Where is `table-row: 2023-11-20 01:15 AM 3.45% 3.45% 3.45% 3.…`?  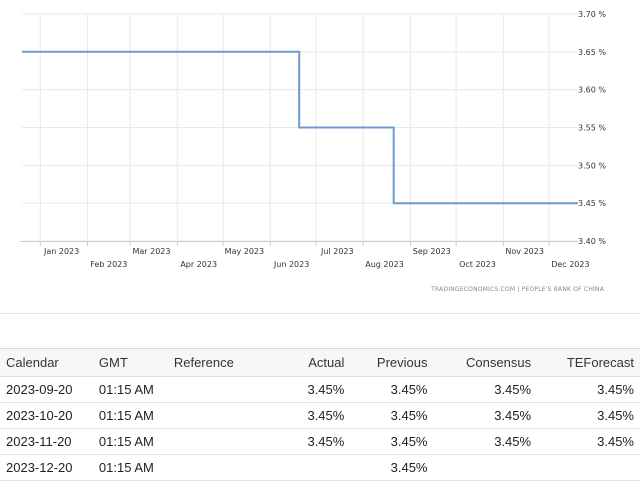
table-row: 2023-11-20 01:15 AM 3.45% 3.45% 3.45% 3.… is located at coordinates (320, 441).